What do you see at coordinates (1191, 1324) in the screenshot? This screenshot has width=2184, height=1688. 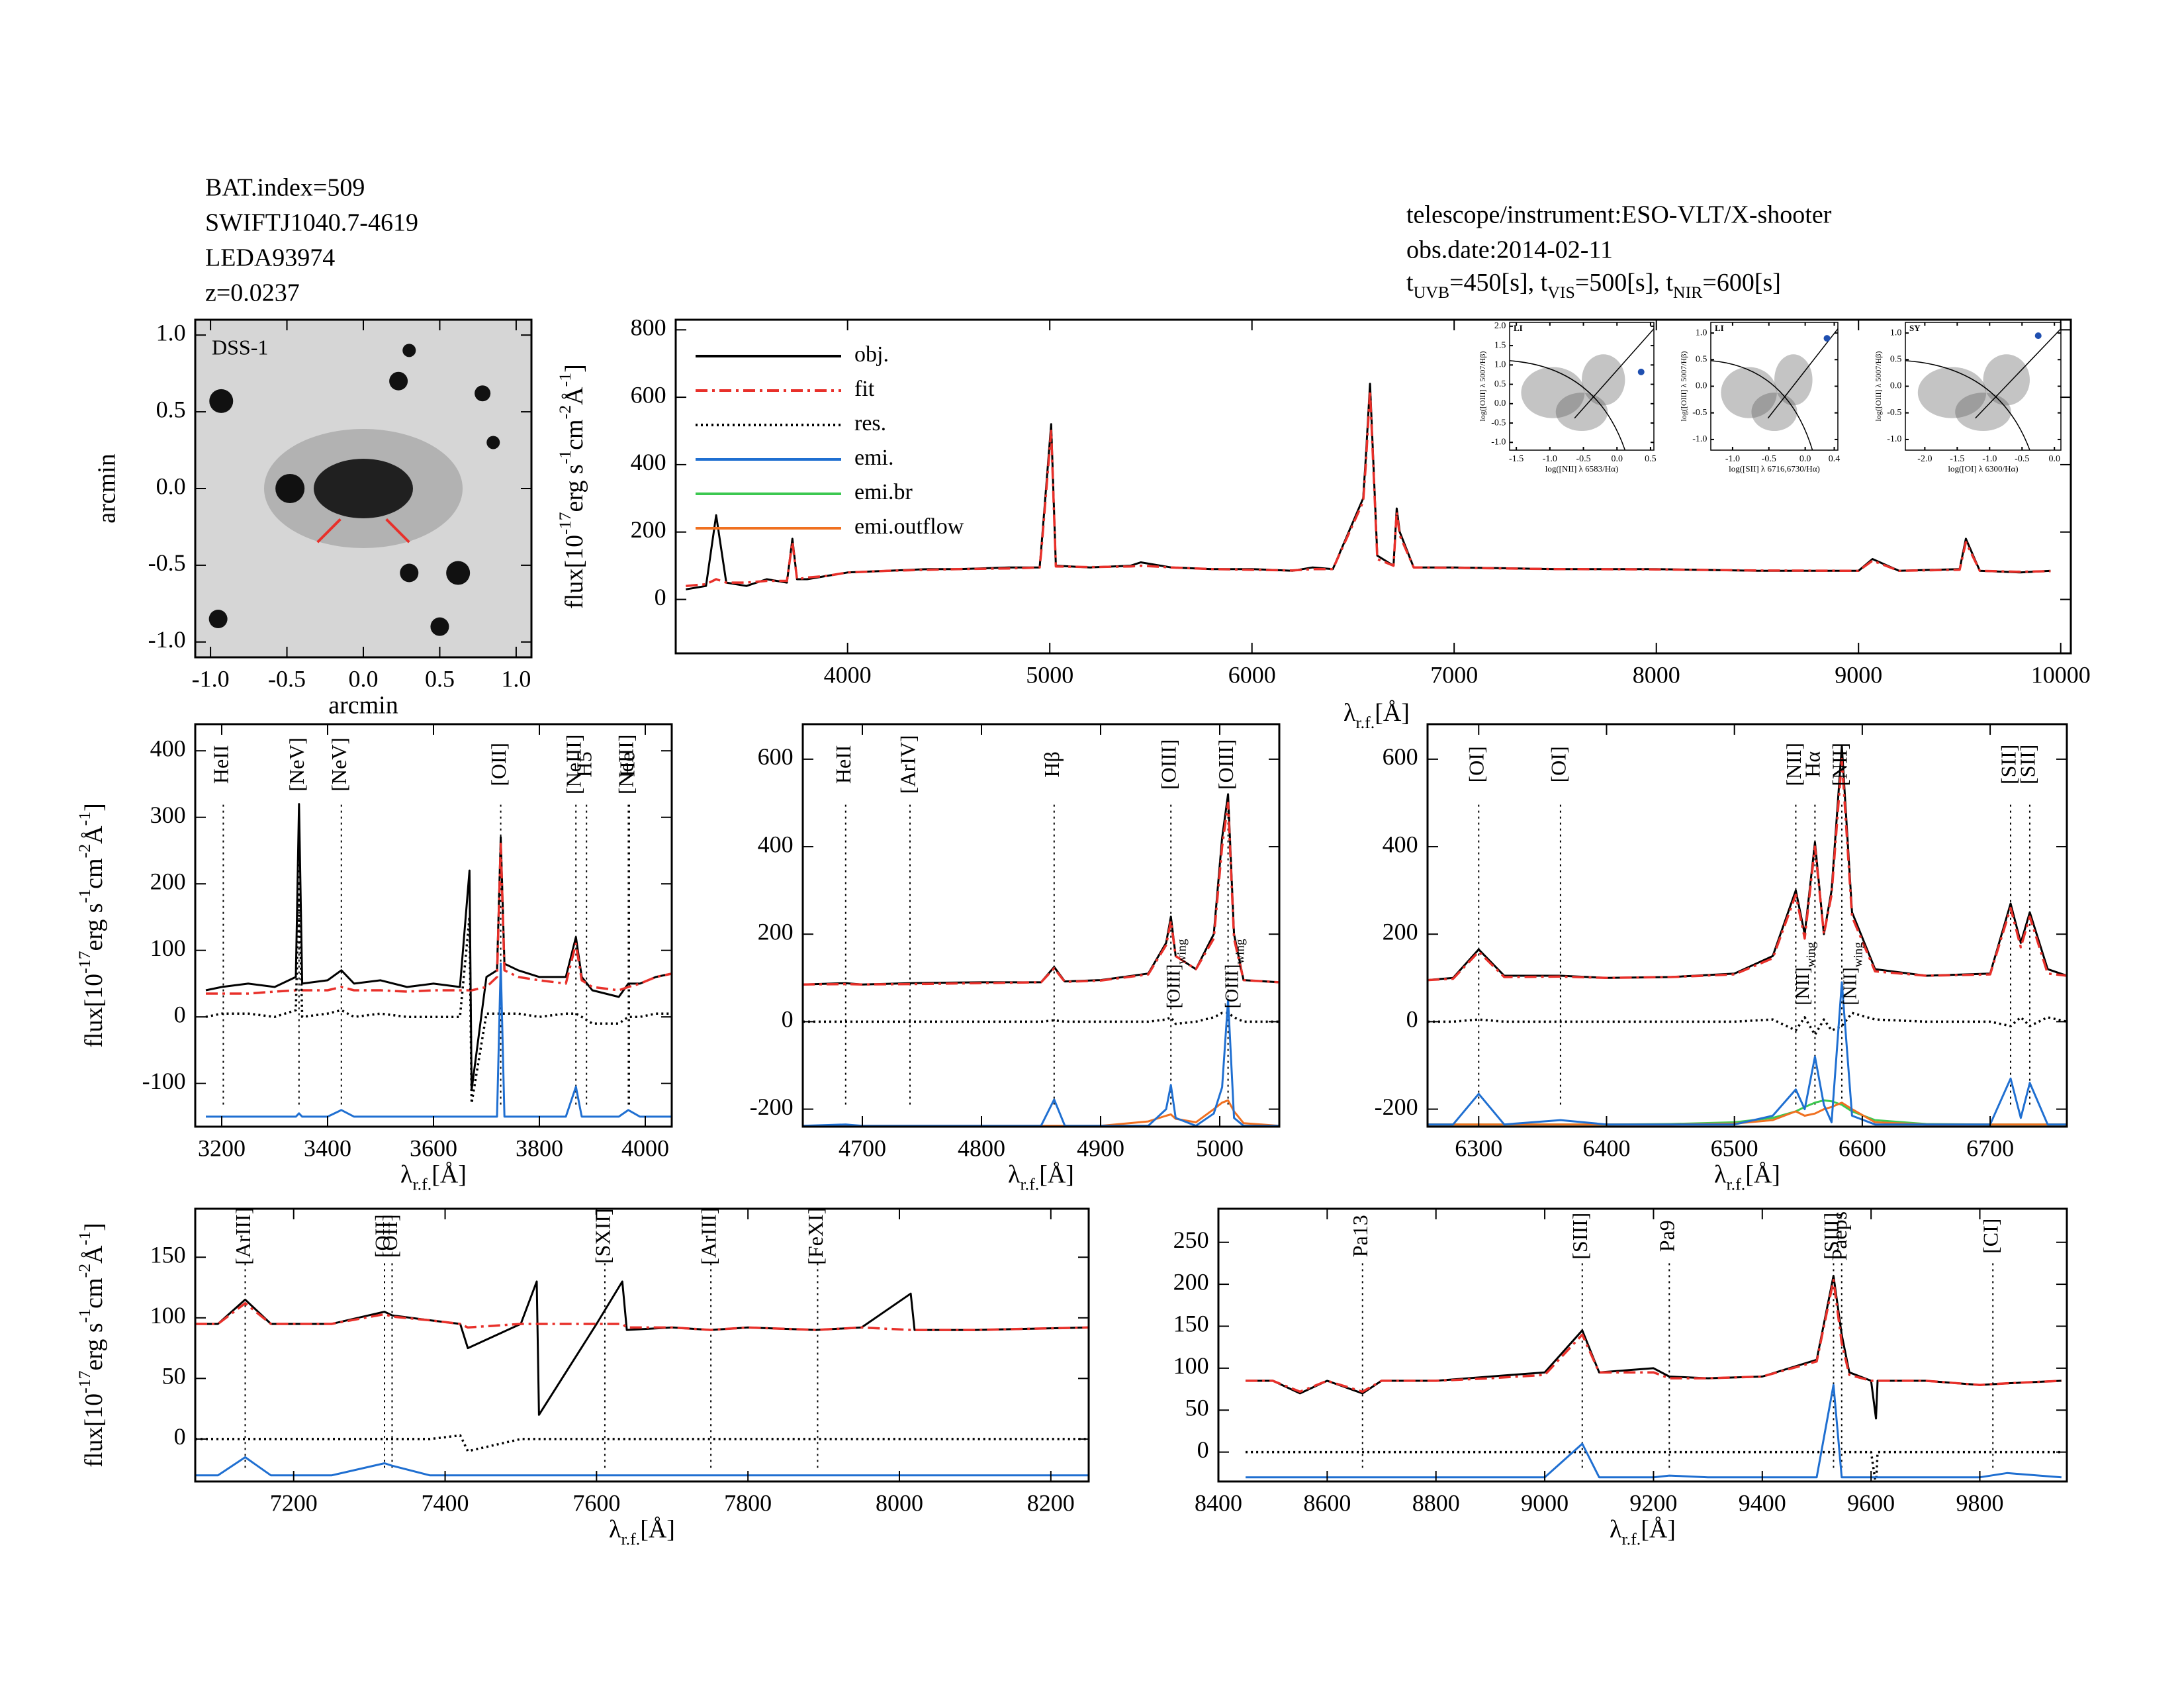 I see `y-tick-label: 150` at bounding box center [1191, 1324].